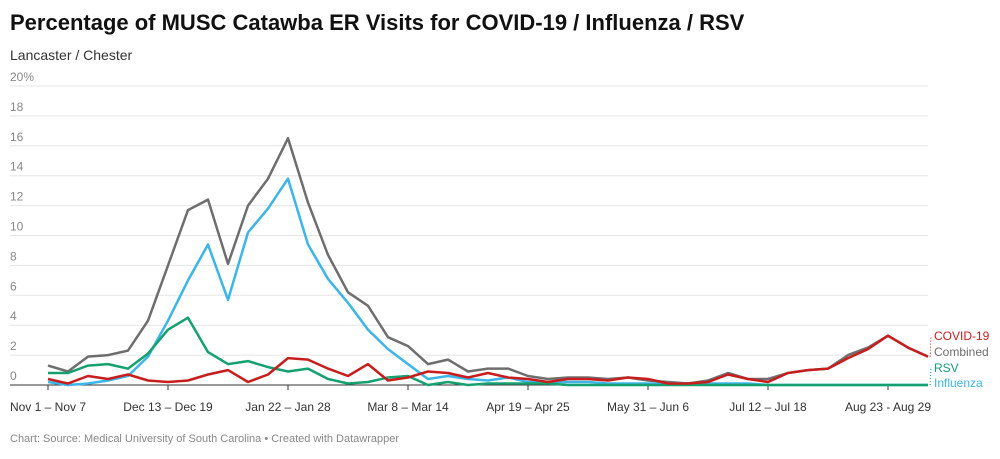 This screenshot has height=459, width=1000. What do you see at coordinates (408, 407) in the screenshot?
I see `x-tick-label: Mar 8 – Mar 14` at bounding box center [408, 407].